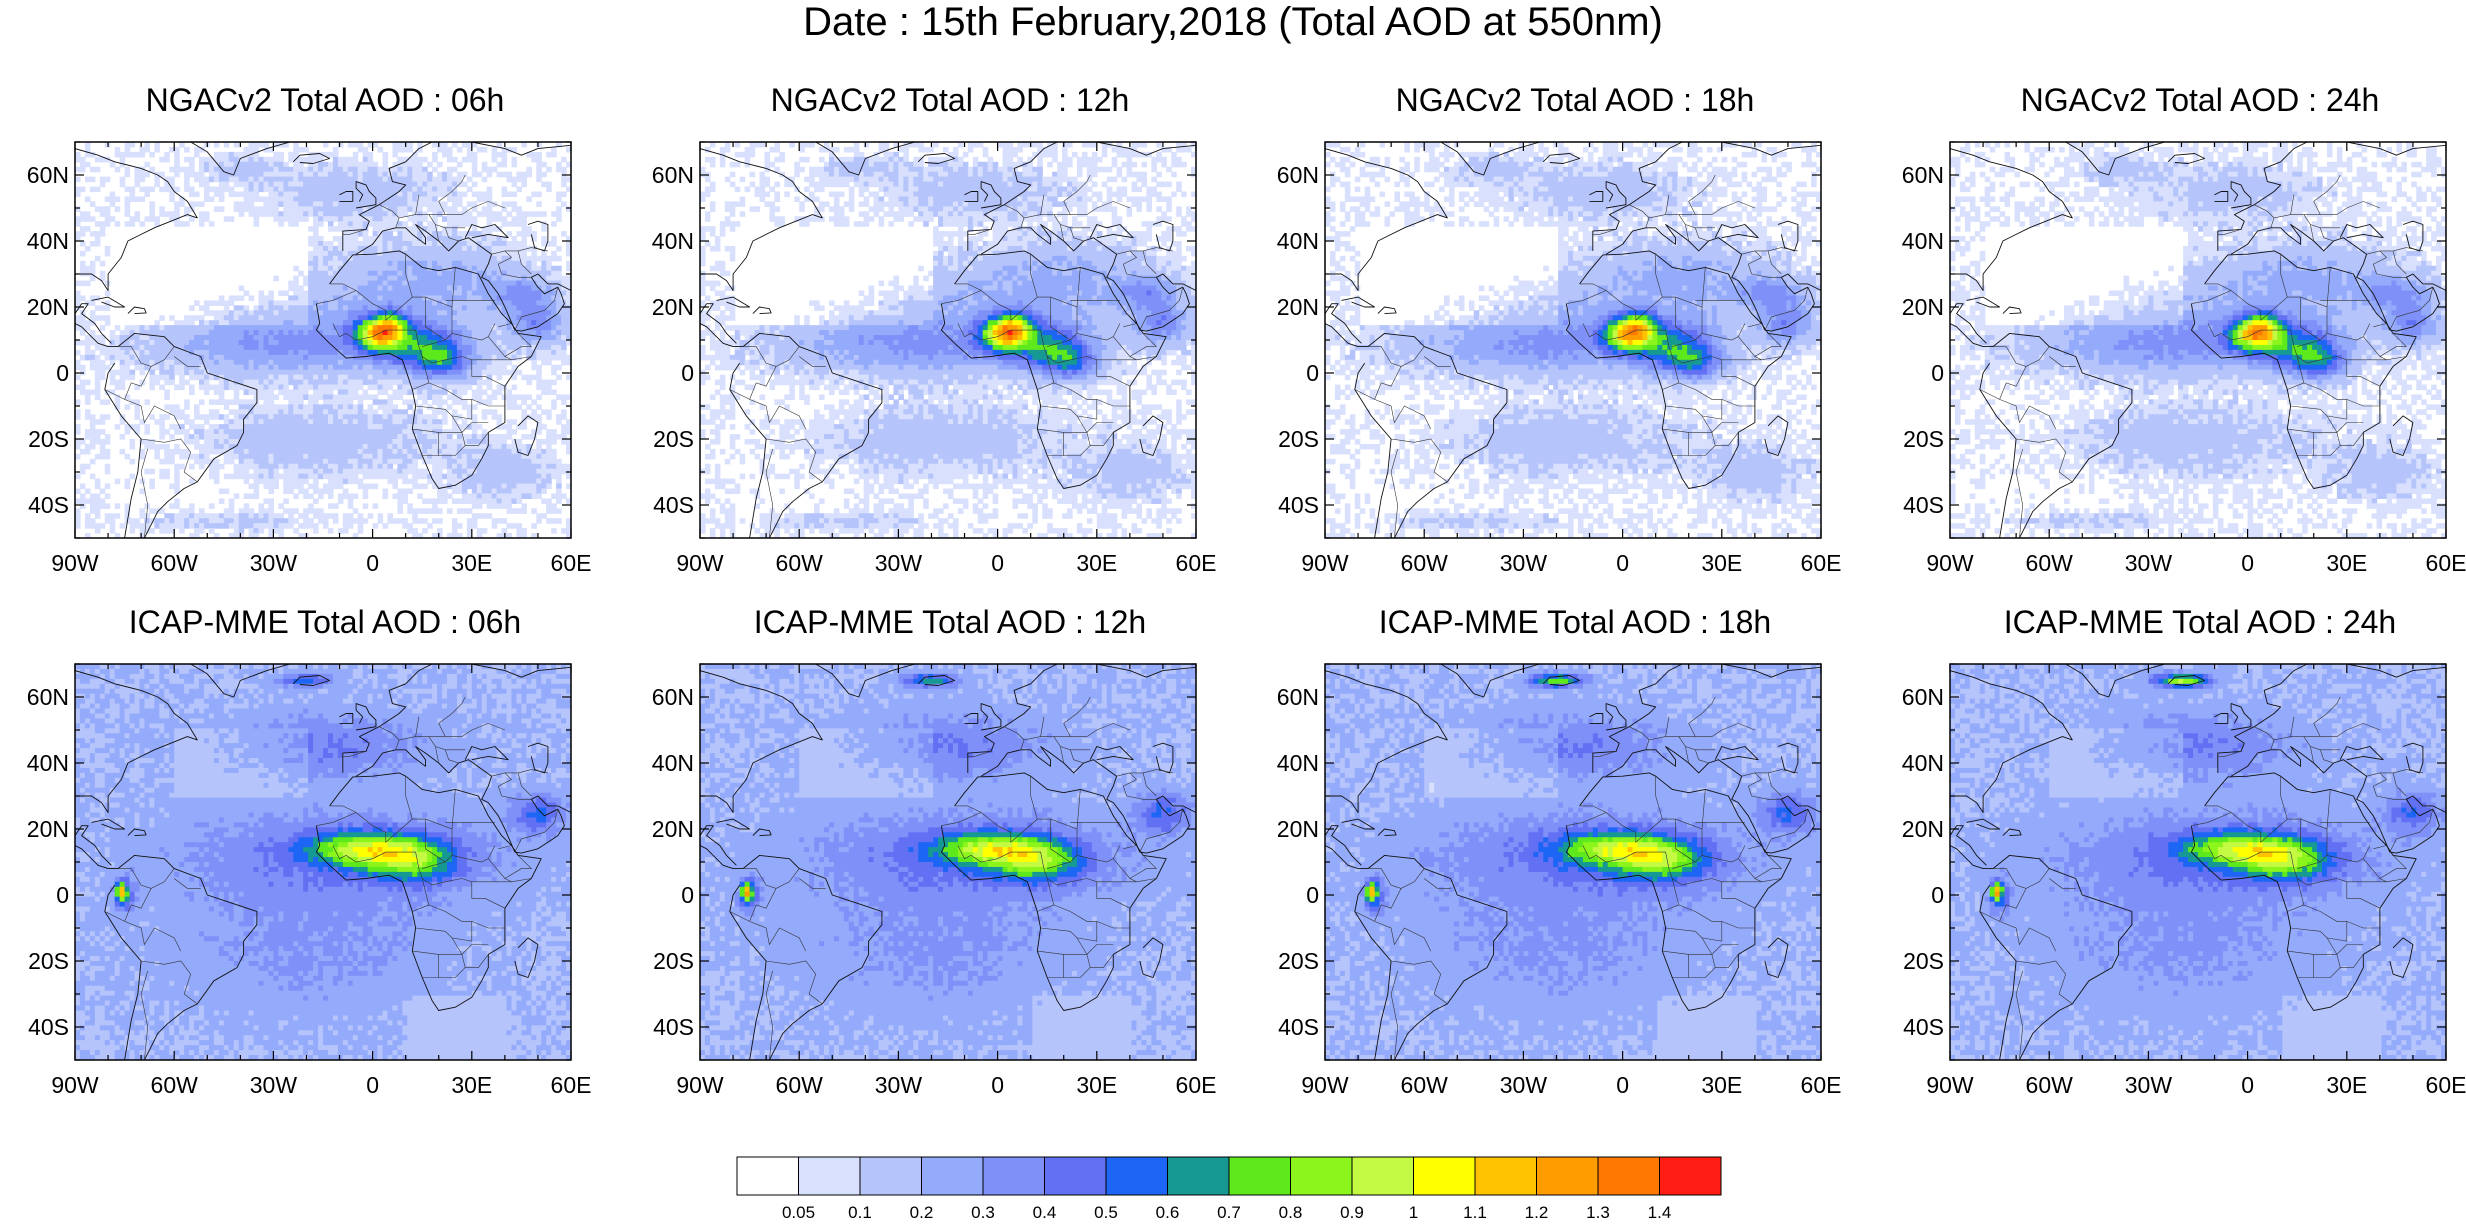 The image size is (2466, 1227). What do you see at coordinates (1413, 1212) in the screenshot?
I see `colorbar-label: 1` at bounding box center [1413, 1212].